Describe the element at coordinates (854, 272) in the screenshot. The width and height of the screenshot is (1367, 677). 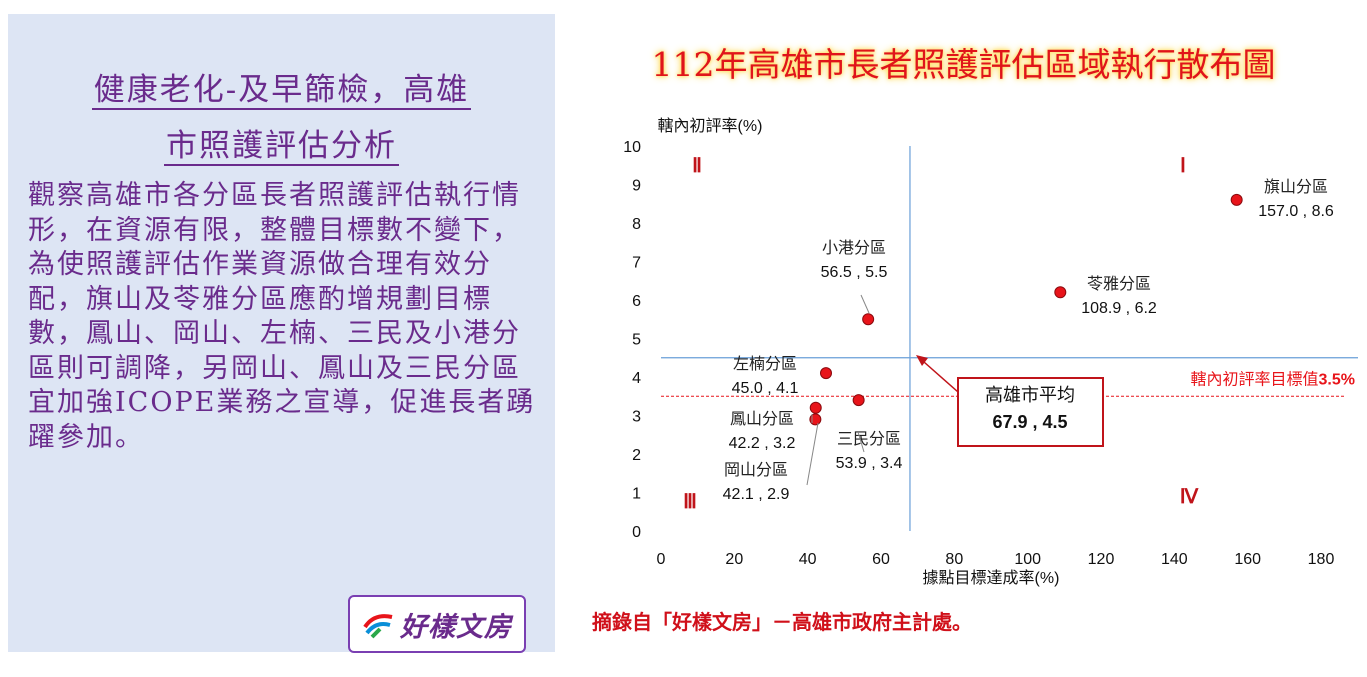
I see `point-value-label: 56.5 , 5.5` at that location.